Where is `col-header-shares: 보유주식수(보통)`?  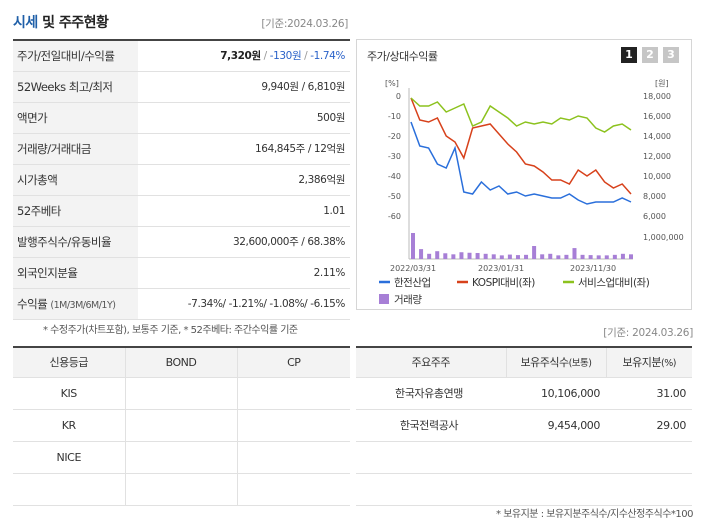 col-header-shares: 보유주식수(보통) is located at coordinates (556, 362).